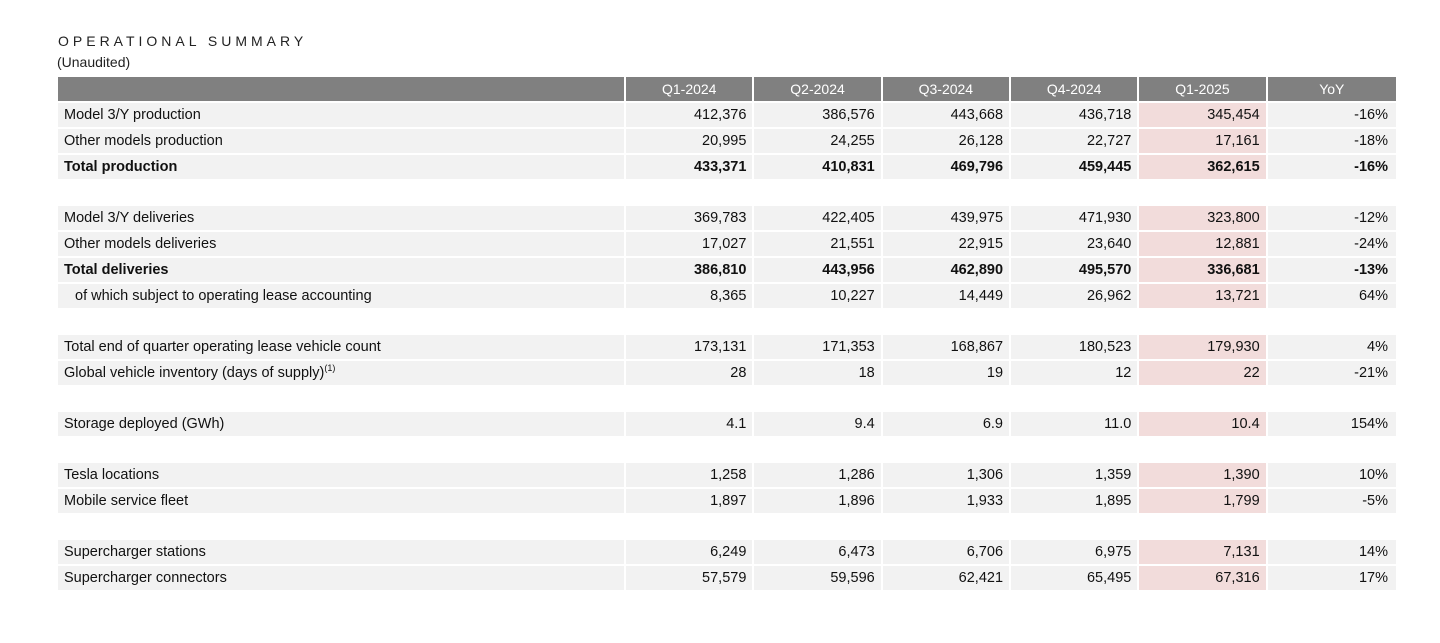  I want to click on row-label-cell: Storage deployed (GWh), so click(342, 423).